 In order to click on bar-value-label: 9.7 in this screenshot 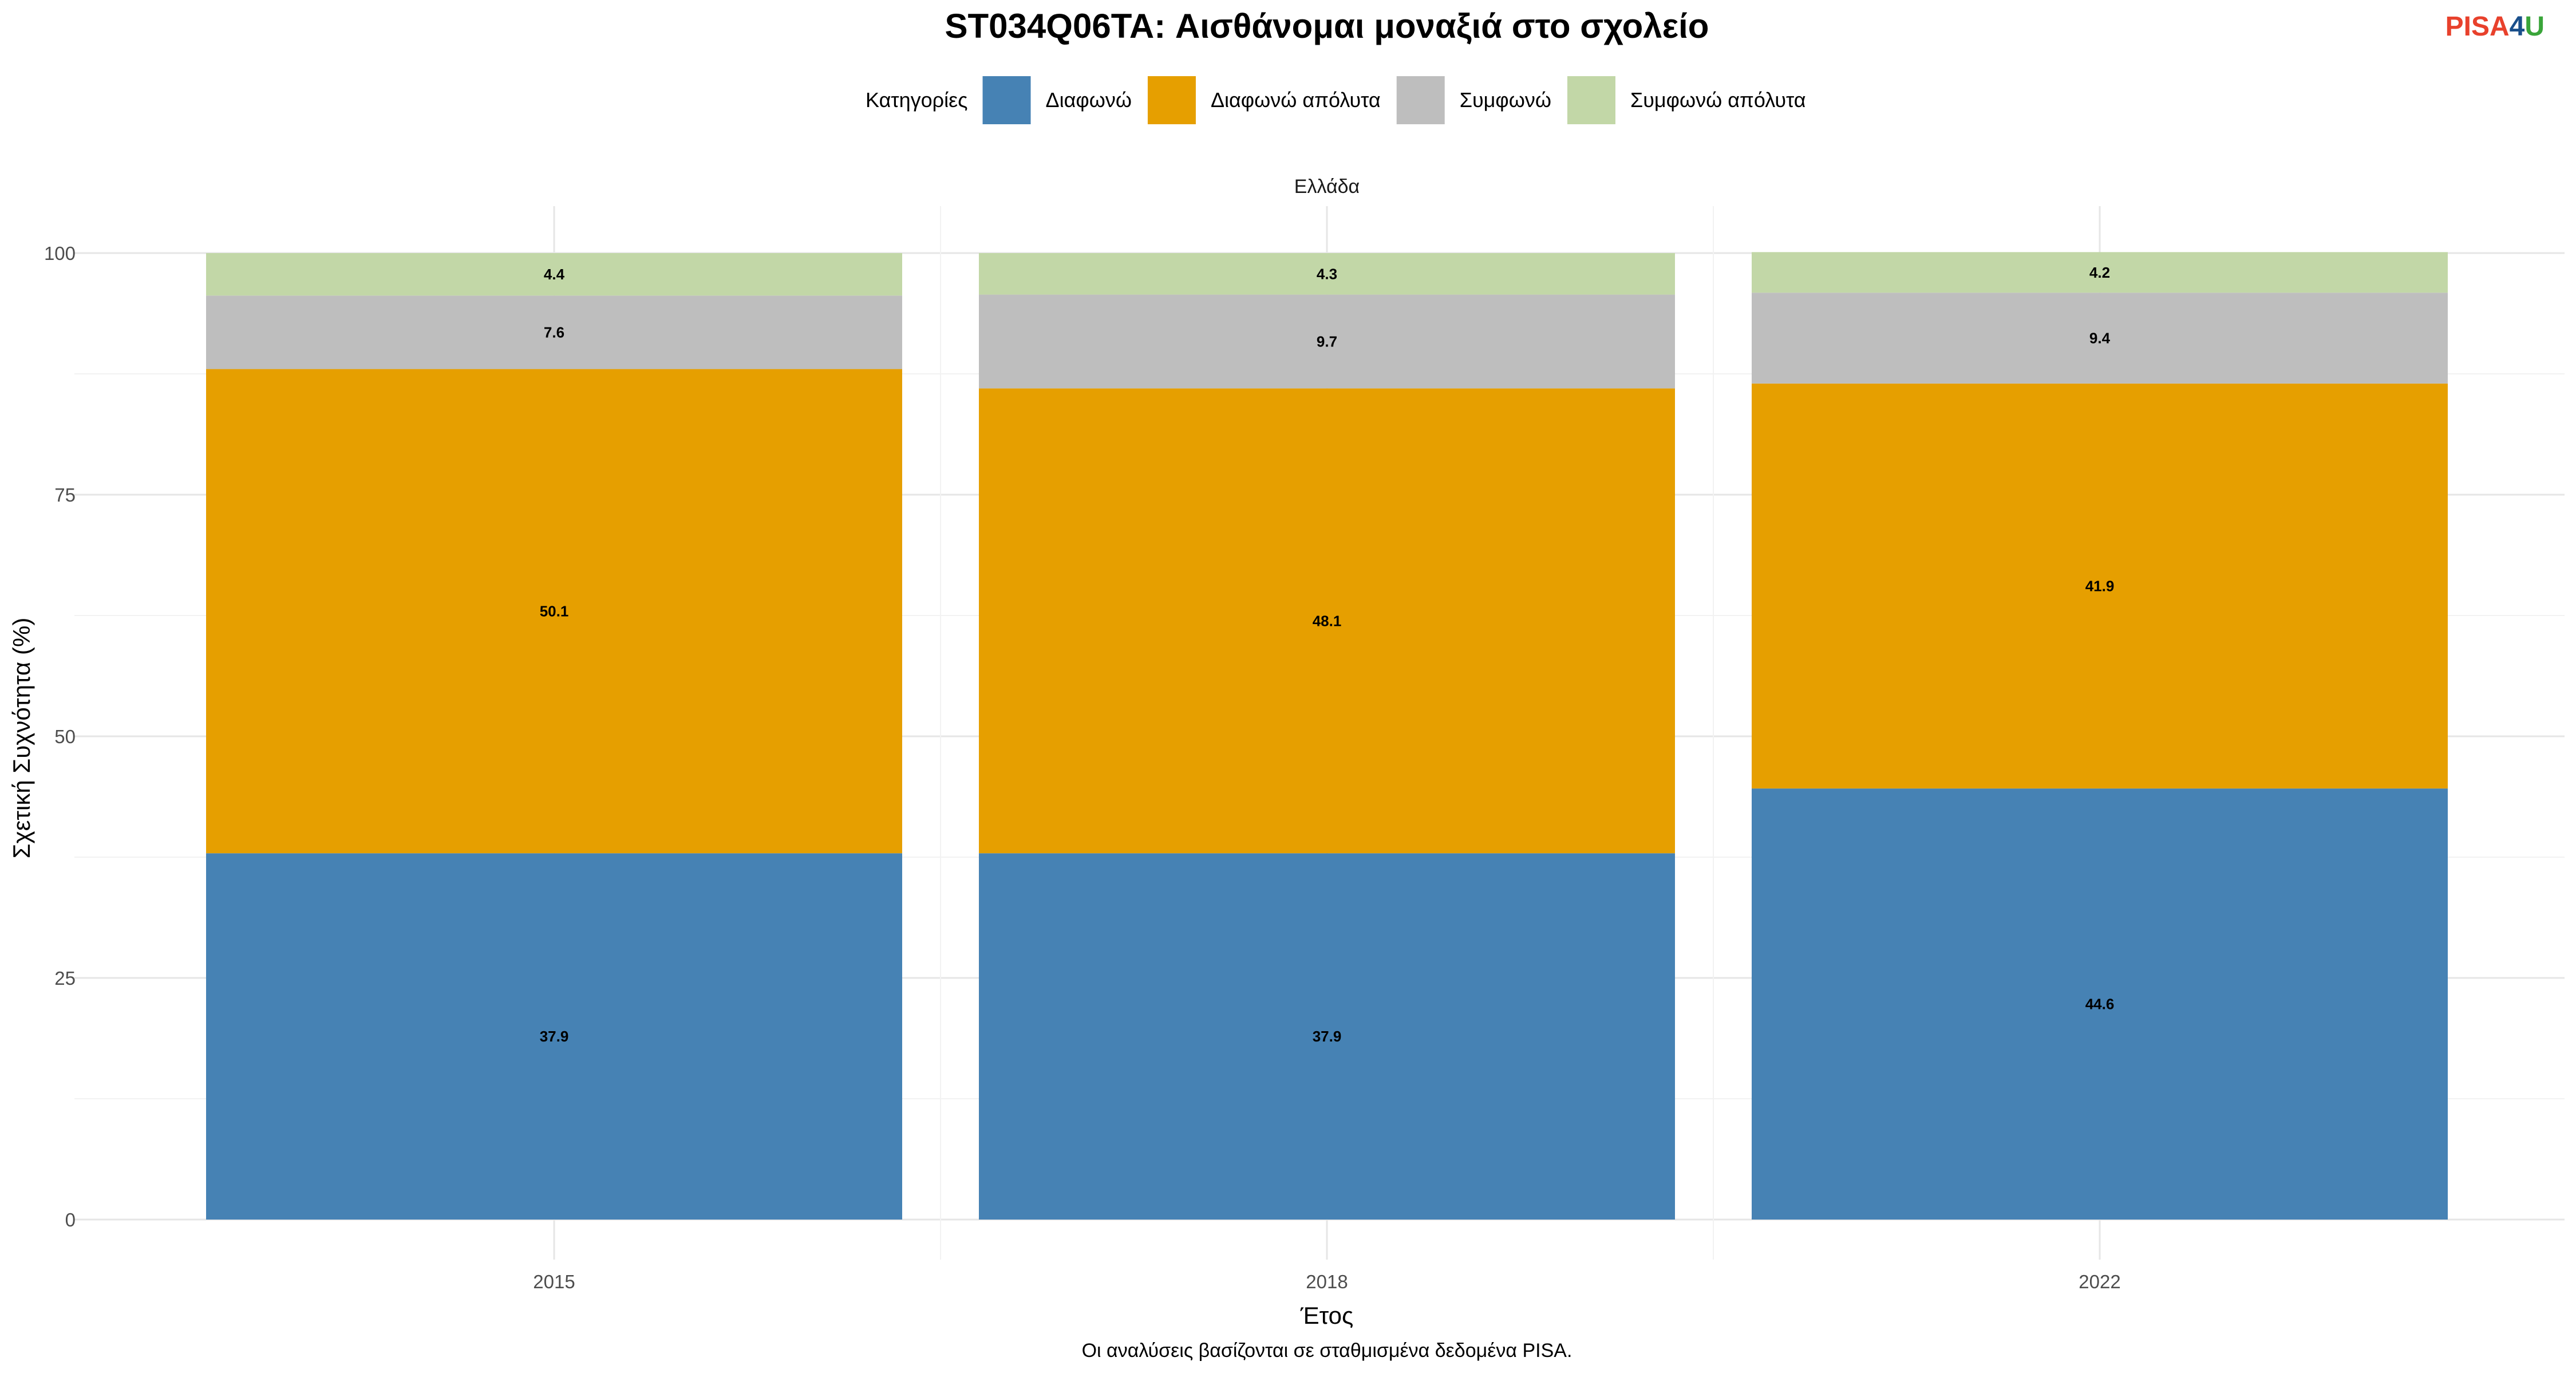, I will do `click(1327, 341)`.